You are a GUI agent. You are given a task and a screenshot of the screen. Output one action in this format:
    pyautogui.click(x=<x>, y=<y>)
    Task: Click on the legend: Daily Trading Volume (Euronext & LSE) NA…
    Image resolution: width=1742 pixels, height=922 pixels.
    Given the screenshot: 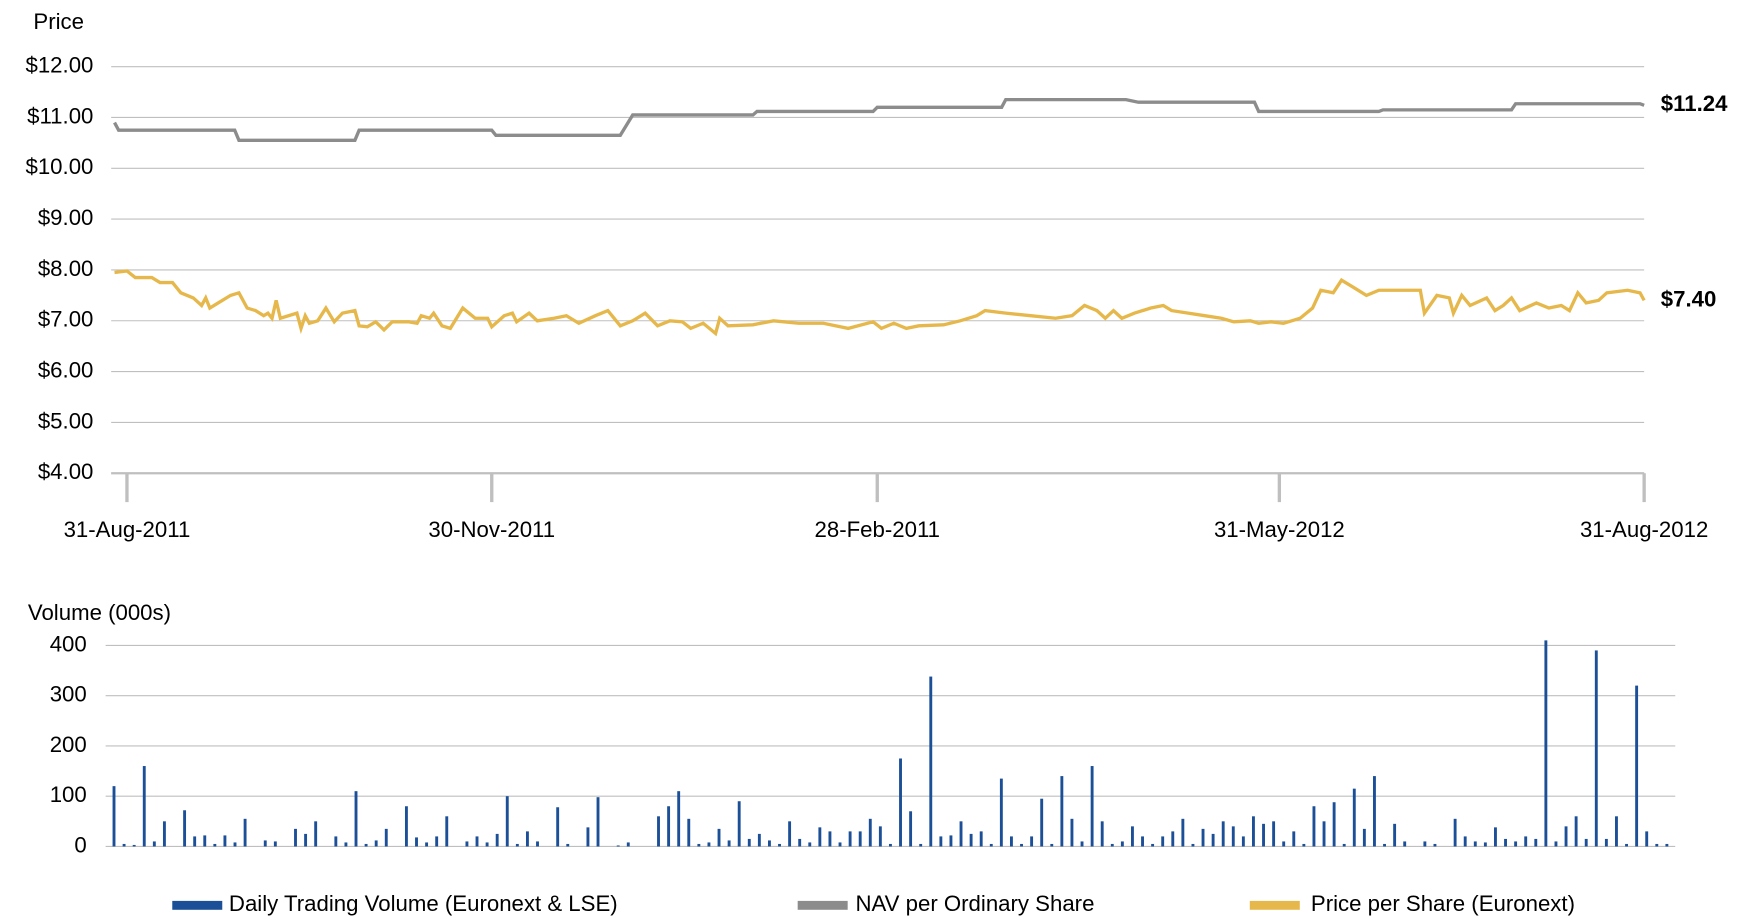 What is the action you would take?
    pyautogui.click(x=873, y=903)
    